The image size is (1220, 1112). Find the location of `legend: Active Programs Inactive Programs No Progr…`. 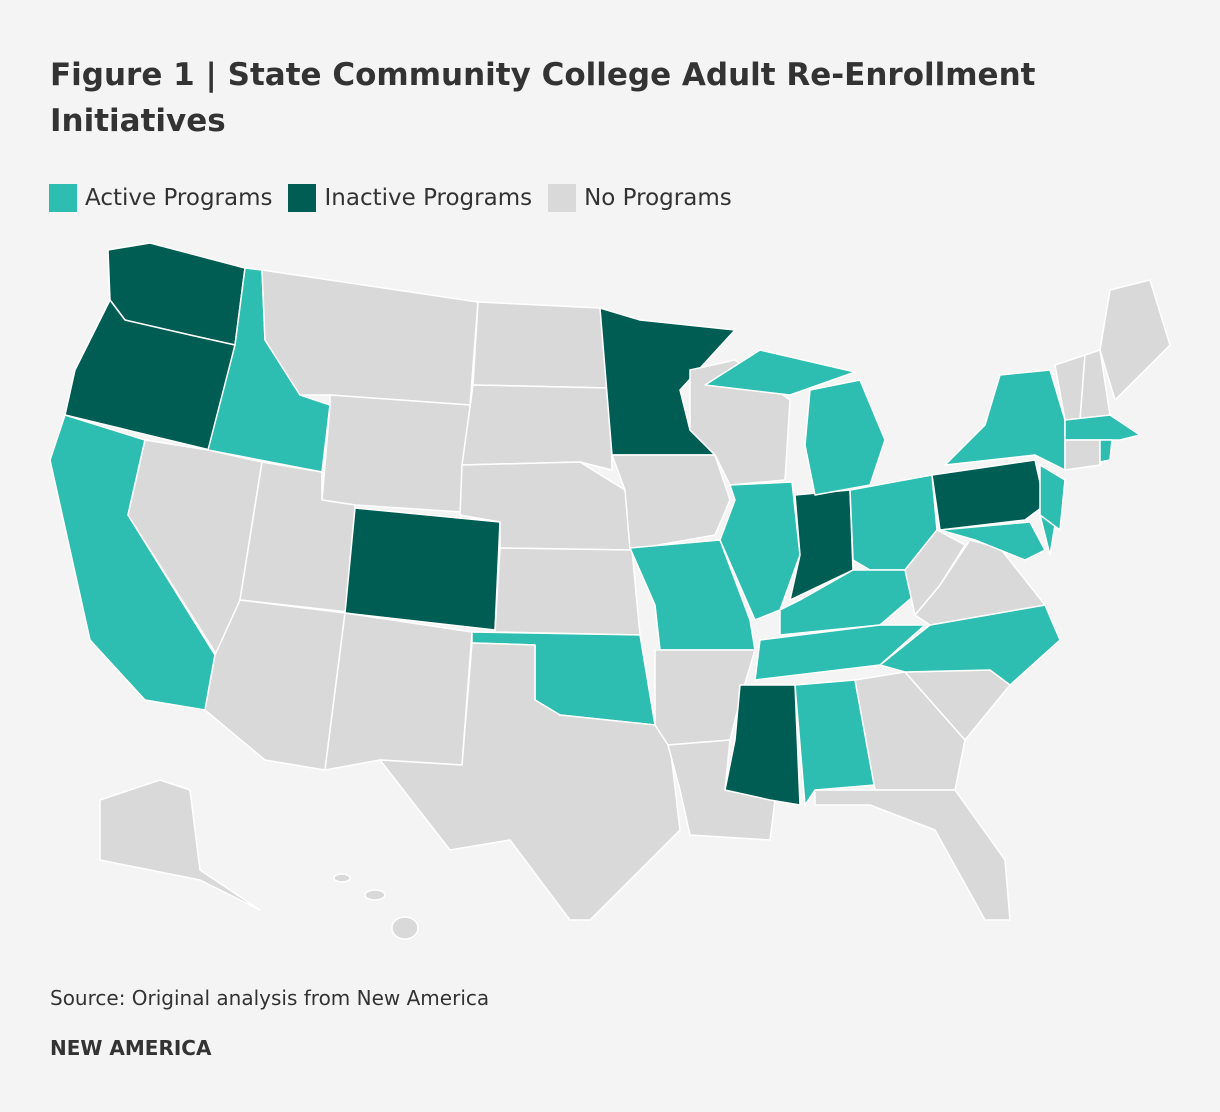

legend: Active Programs Inactive Programs No Progr… is located at coordinates (390, 198).